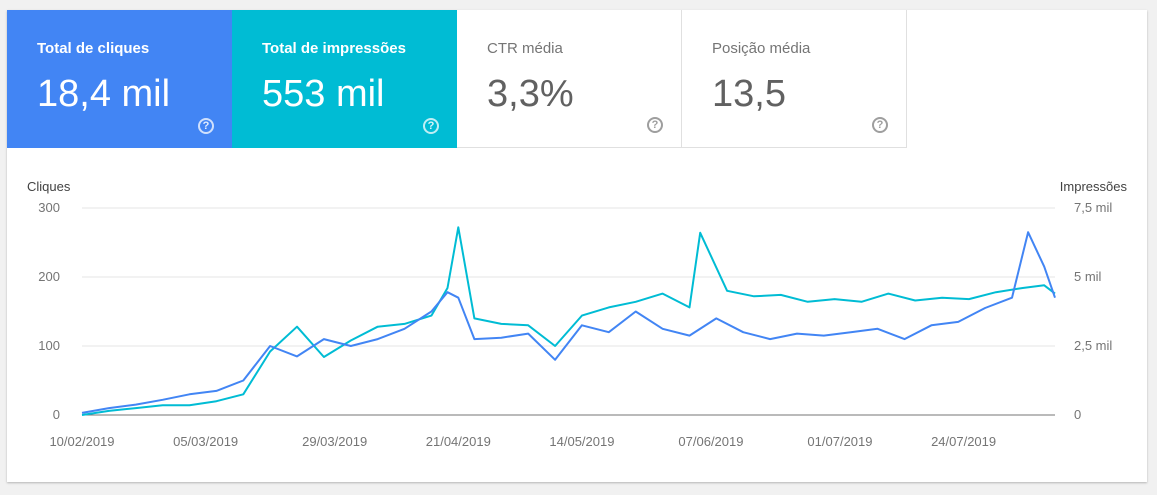  I want to click on right-tick-label: 0, so click(1077, 414).